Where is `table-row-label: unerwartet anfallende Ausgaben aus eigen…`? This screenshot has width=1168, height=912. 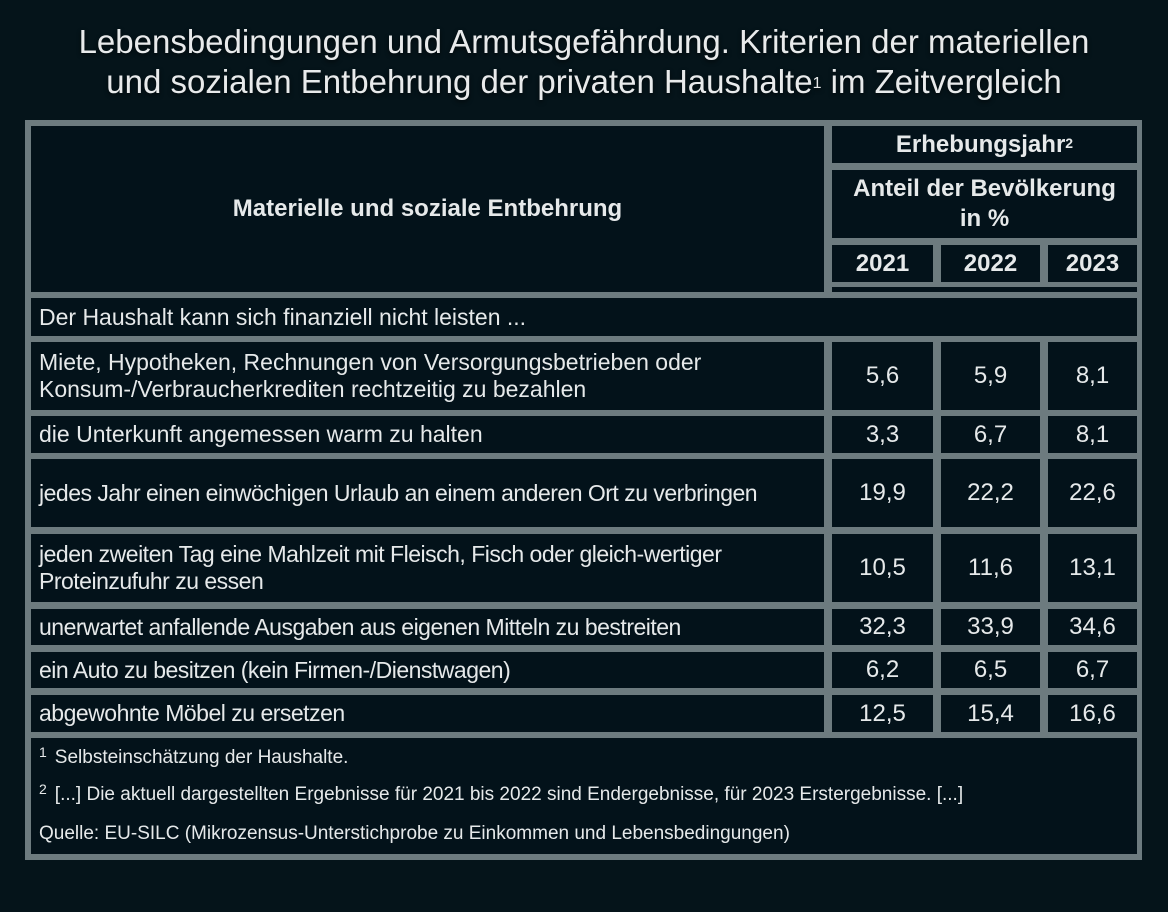 table-row-label: unerwartet anfallende Ausgaben aus eigen… is located at coordinates (427, 627).